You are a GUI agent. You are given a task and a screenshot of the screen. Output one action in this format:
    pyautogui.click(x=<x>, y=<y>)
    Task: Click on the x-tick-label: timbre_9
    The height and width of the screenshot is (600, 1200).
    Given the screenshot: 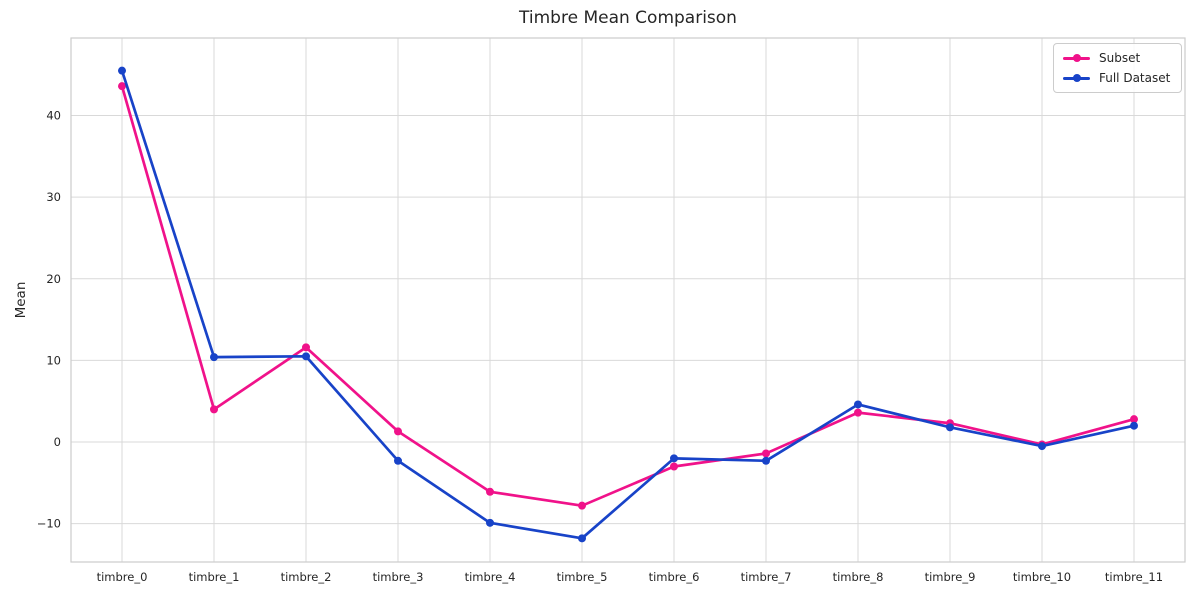 What is the action you would take?
    pyautogui.click(x=950, y=577)
    